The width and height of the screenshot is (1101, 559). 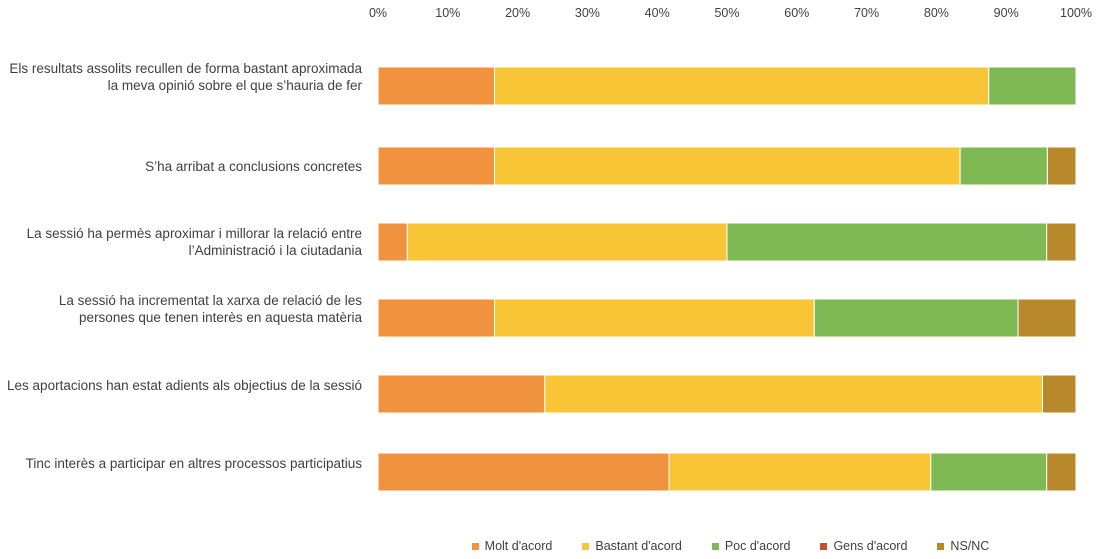 I want to click on x-tick-label: 20%, so click(x=518, y=13).